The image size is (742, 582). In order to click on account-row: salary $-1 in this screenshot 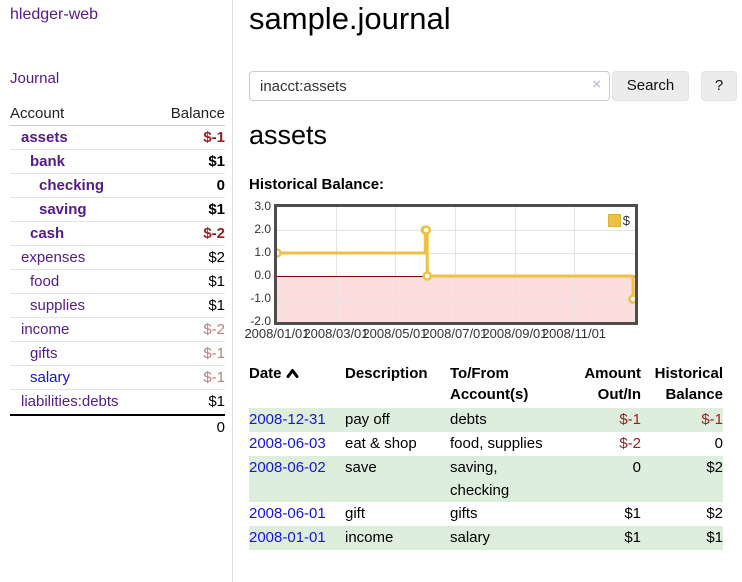, I will do `click(117, 378)`.